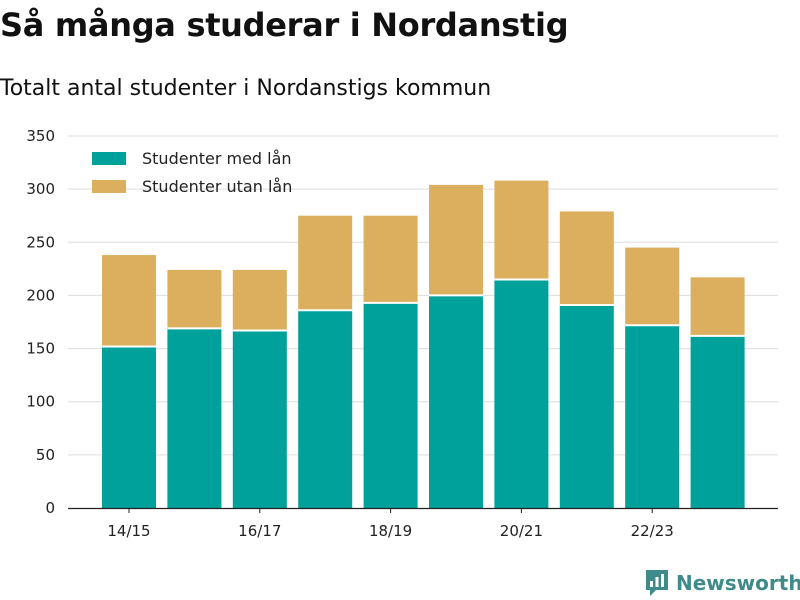  Describe the element at coordinates (128, 531) in the screenshot. I see `x-tick-label: 14/15` at that location.